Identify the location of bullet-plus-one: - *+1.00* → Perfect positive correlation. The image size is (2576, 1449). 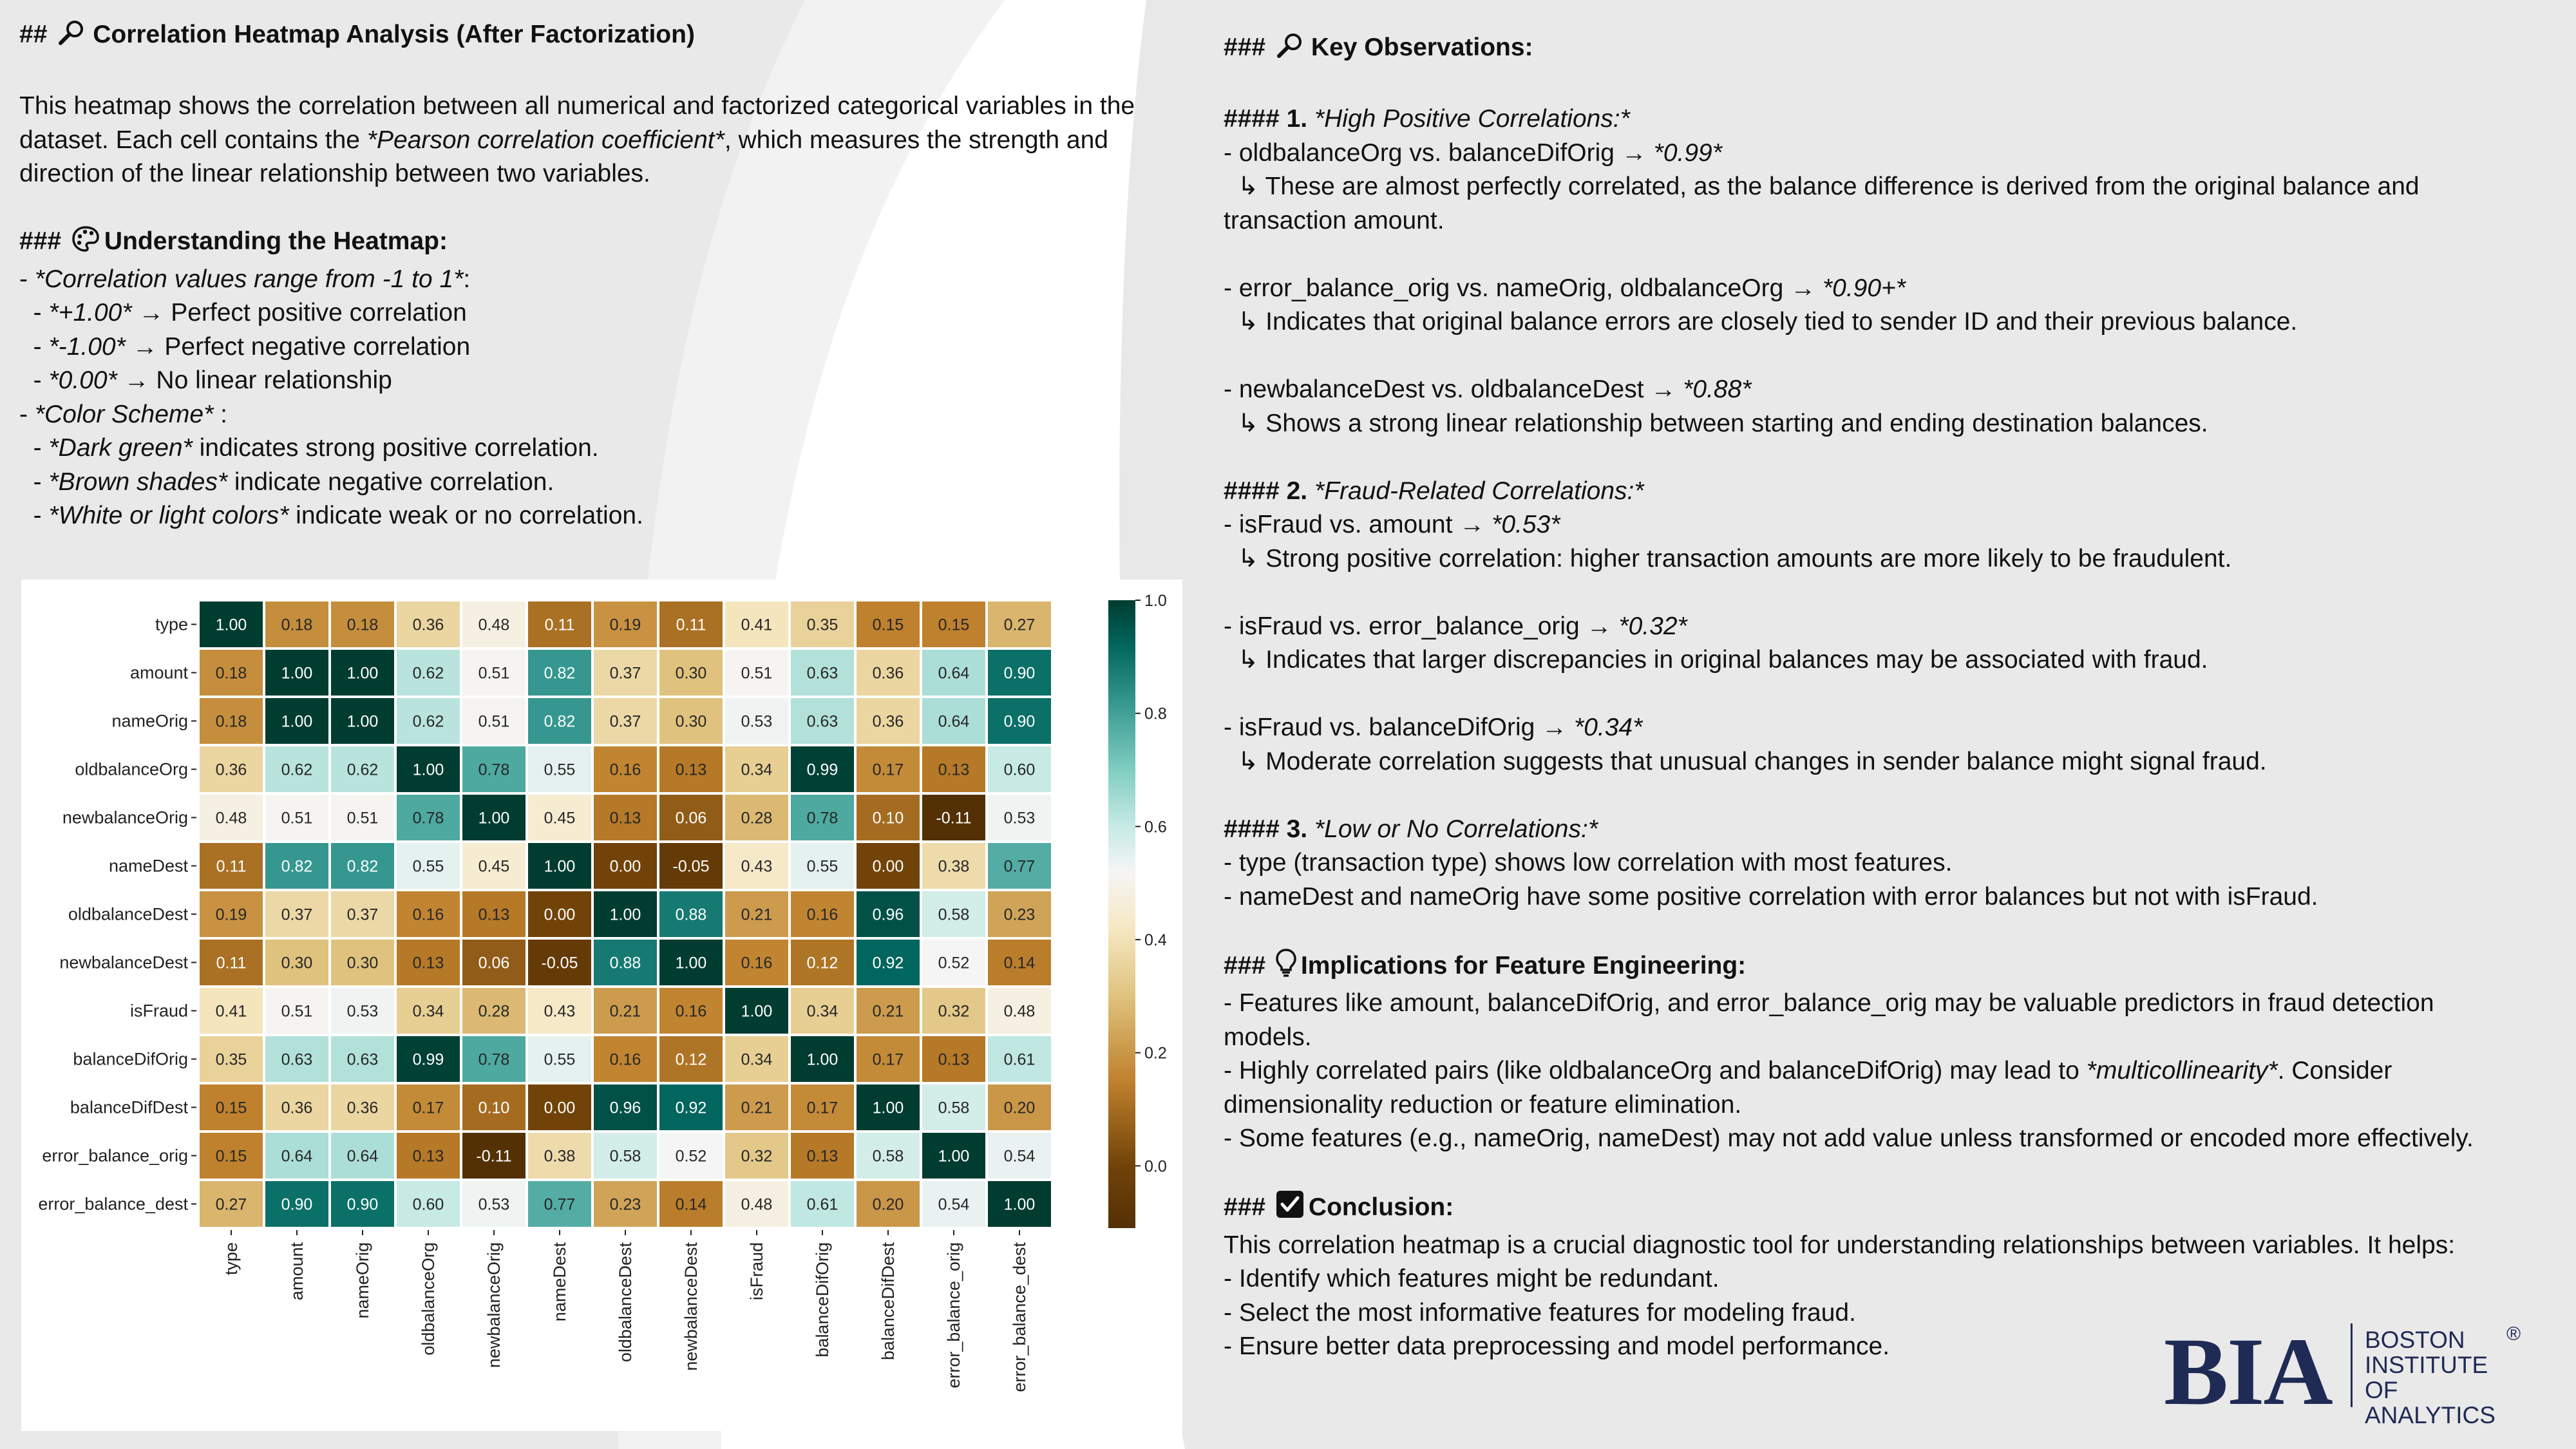
(243, 313).